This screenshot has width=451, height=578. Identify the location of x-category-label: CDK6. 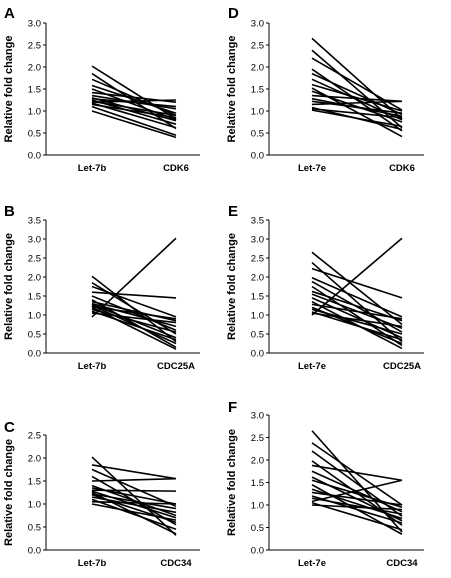
(176, 168).